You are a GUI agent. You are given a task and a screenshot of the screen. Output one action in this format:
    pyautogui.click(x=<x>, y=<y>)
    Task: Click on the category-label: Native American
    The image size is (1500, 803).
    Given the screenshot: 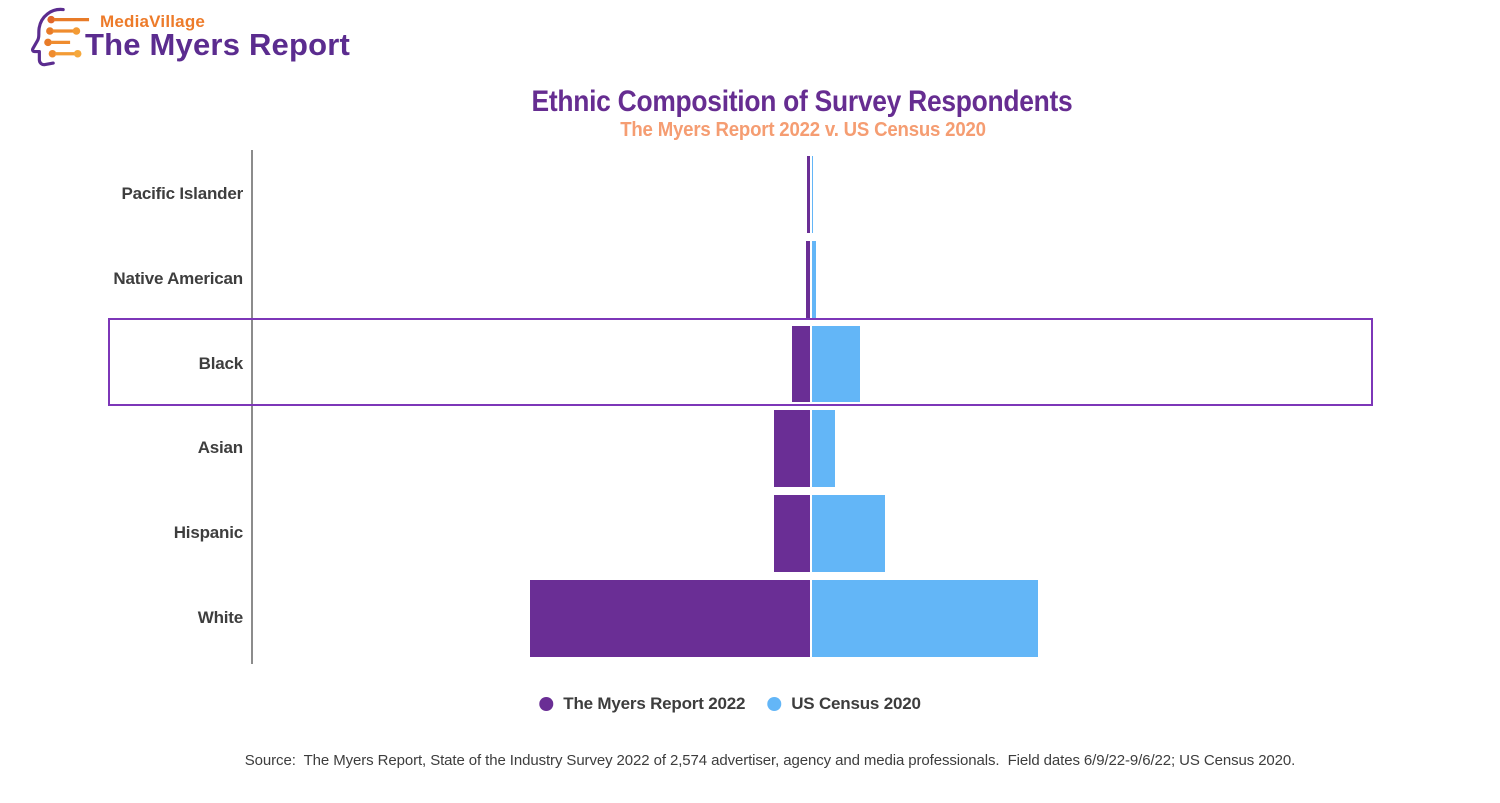 What is the action you would take?
    pyautogui.click(x=178, y=278)
    